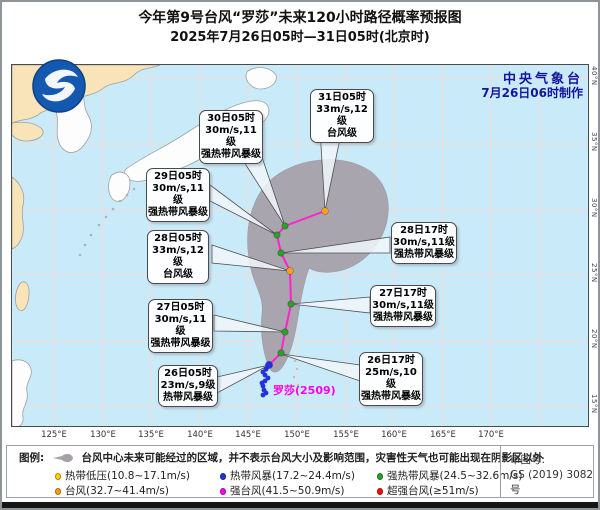  What do you see at coordinates (119, 186) in the screenshot?
I see `land-kyushu` at bounding box center [119, 186].